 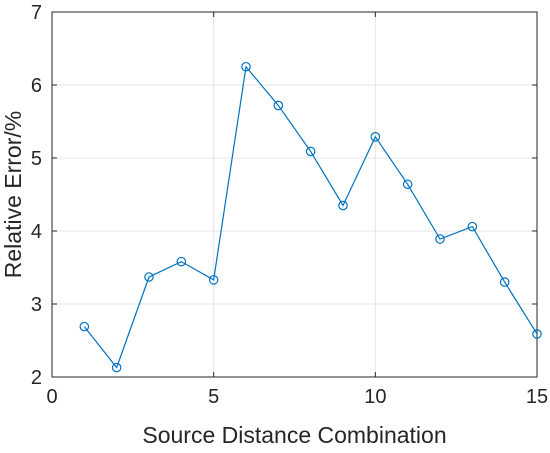 I want to click on x-tick-label: 5, so click(x=213, y=397).